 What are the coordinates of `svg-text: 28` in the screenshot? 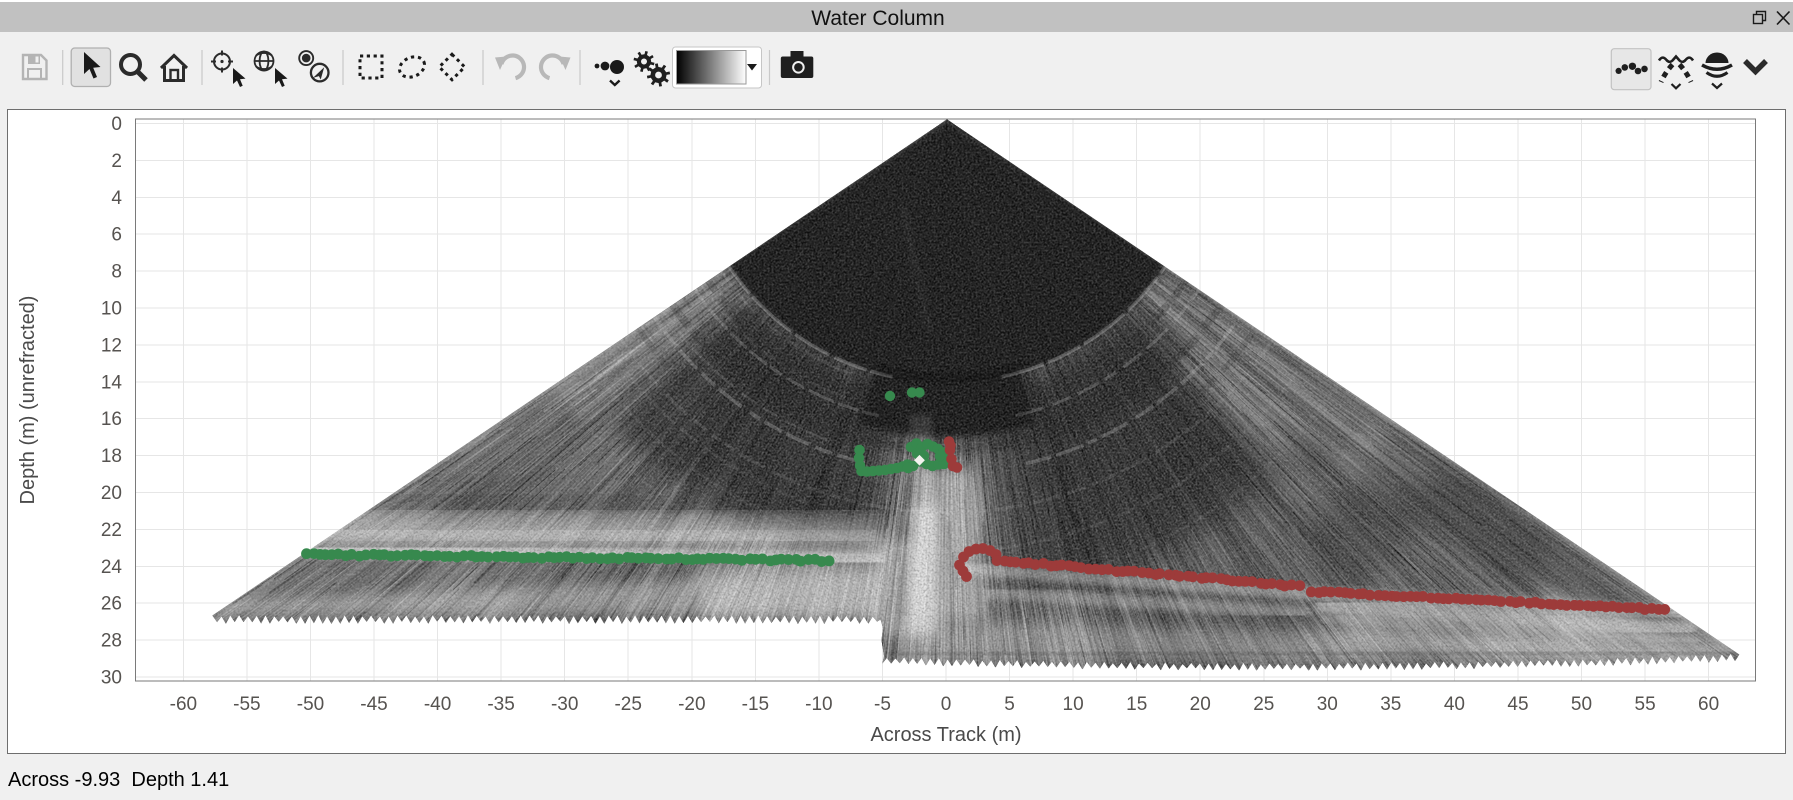 It's located at (111, 641).